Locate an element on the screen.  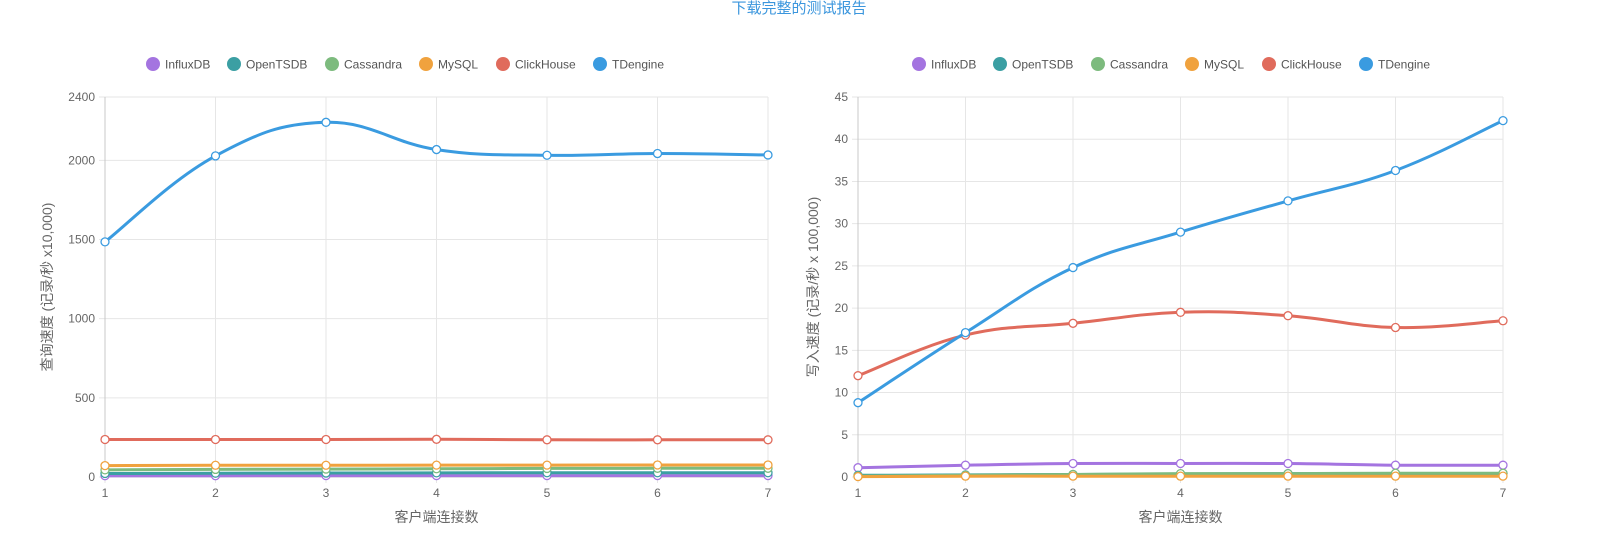
y-tick-label: 45 is located at coordinates (842, 97).